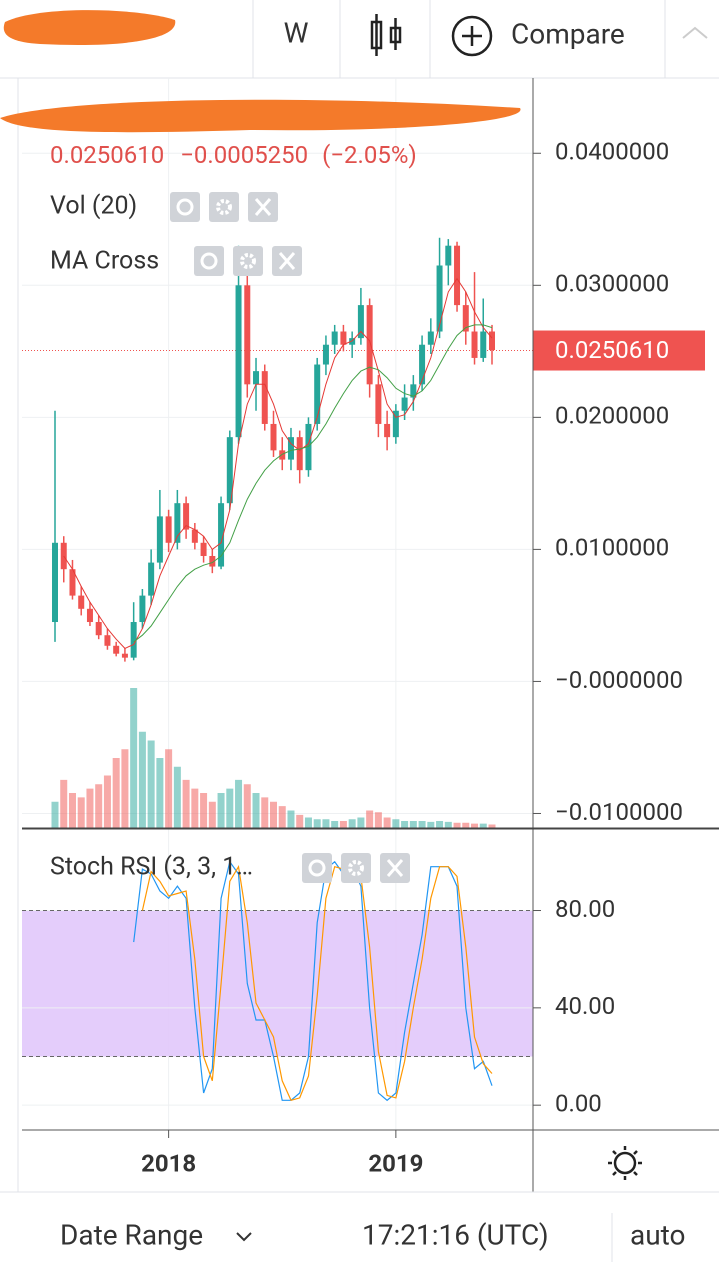  What do you see at coordinates (359, 1226) in the screenshot?
I see `footer: Date Range 17:21:16 (UTC) auto` at bounding box center [359, 1226].